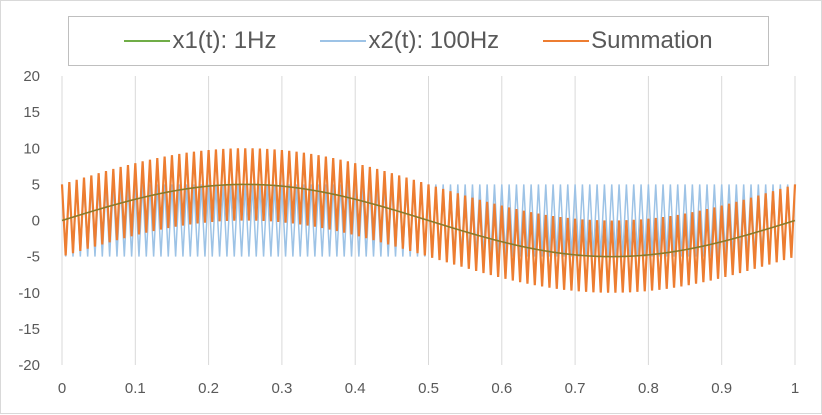 The width and height of the screenshot is (822, 415). What do you see at coordinates (355, 388) in the screenshot?
I see `x-tick-label: 0.4` at bounding box center [355, 388].